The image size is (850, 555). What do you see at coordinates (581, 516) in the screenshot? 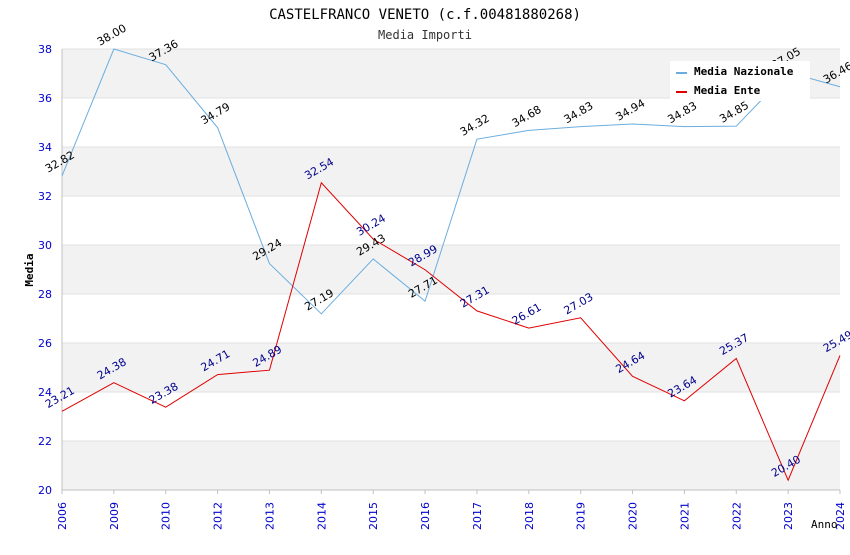
I see `x-tick-label: 2019` at bounding box center [581, 516].